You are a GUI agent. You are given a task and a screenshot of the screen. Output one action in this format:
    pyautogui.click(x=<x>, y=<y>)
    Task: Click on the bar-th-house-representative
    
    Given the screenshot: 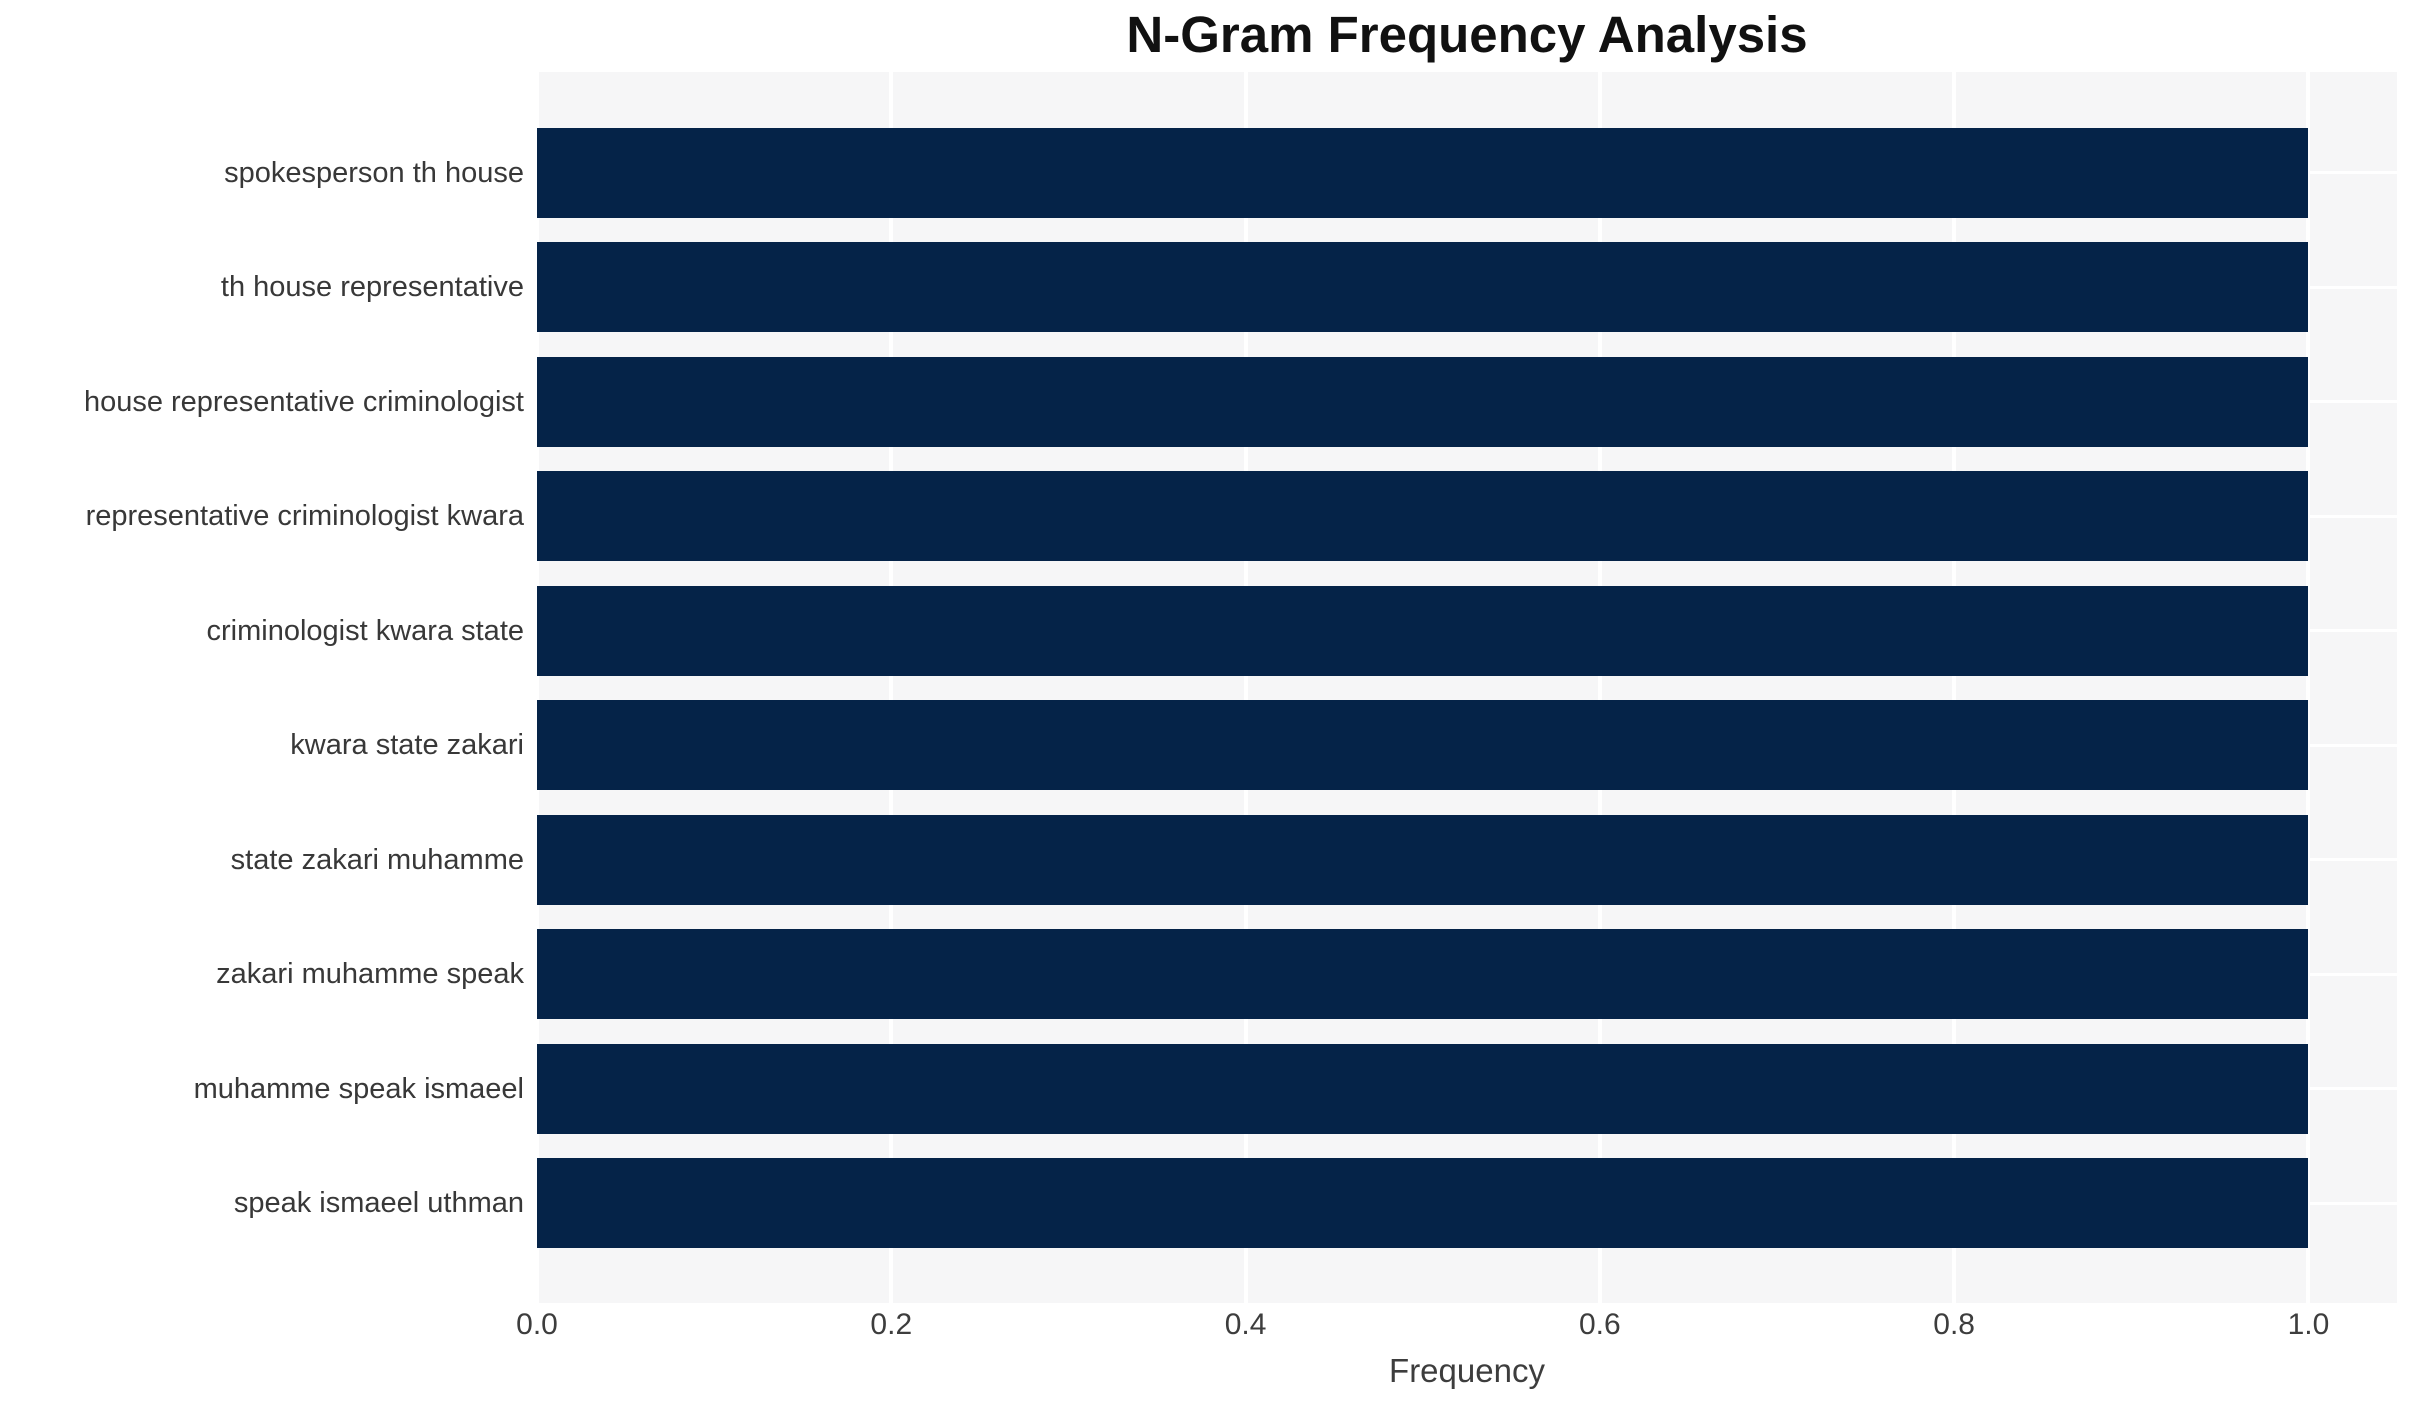 What is the action you would take?
    pyautogui.click(x=1423, y=287)
    